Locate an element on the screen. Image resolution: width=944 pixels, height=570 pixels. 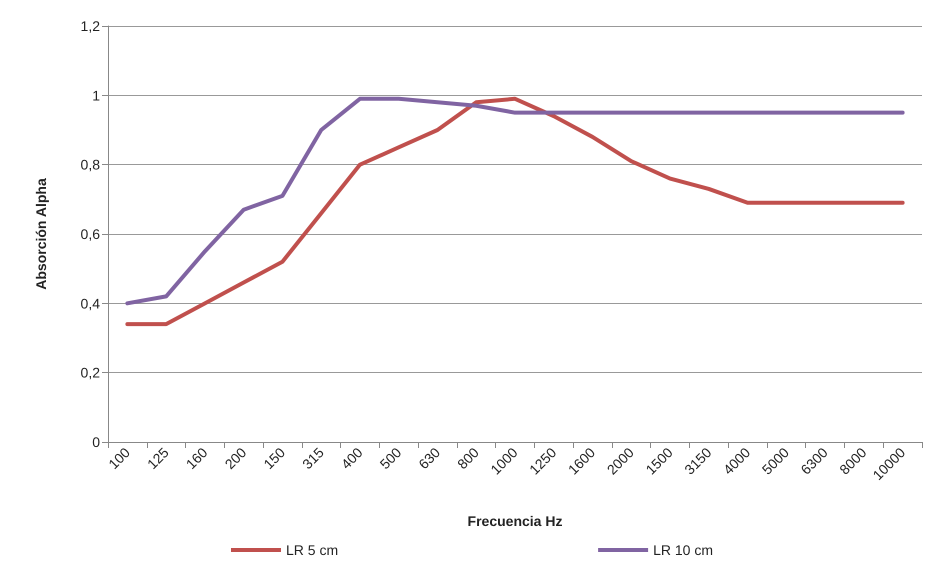
x-tick-label: 800 is located at coordinates (468, 458).